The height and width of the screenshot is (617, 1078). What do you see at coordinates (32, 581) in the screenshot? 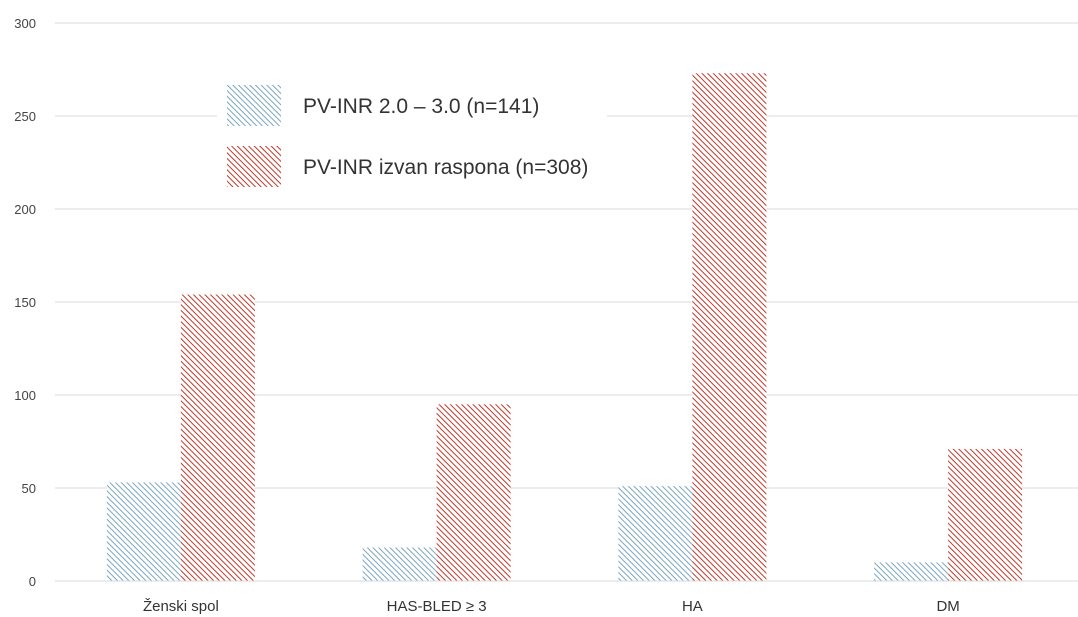
I see `y-tick-label: 0` at bounding box center [32, 581].